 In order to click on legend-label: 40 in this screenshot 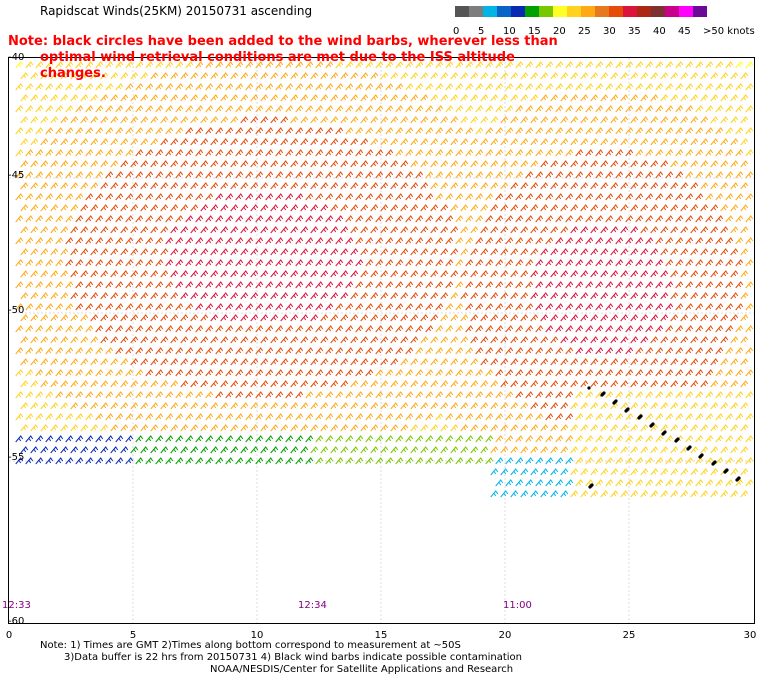, I will do `click(659, 31)`.